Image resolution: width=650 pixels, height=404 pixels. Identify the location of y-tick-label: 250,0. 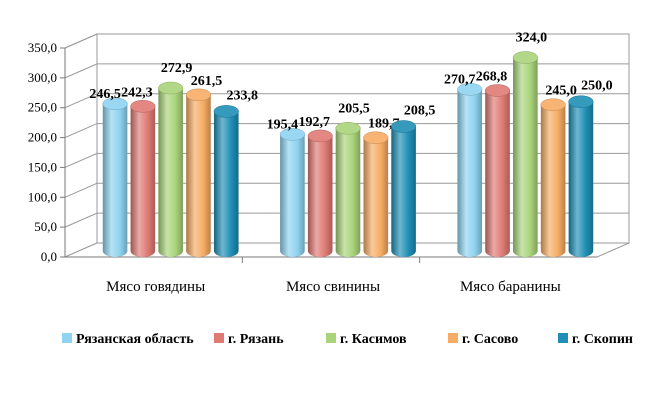
(42, 107).